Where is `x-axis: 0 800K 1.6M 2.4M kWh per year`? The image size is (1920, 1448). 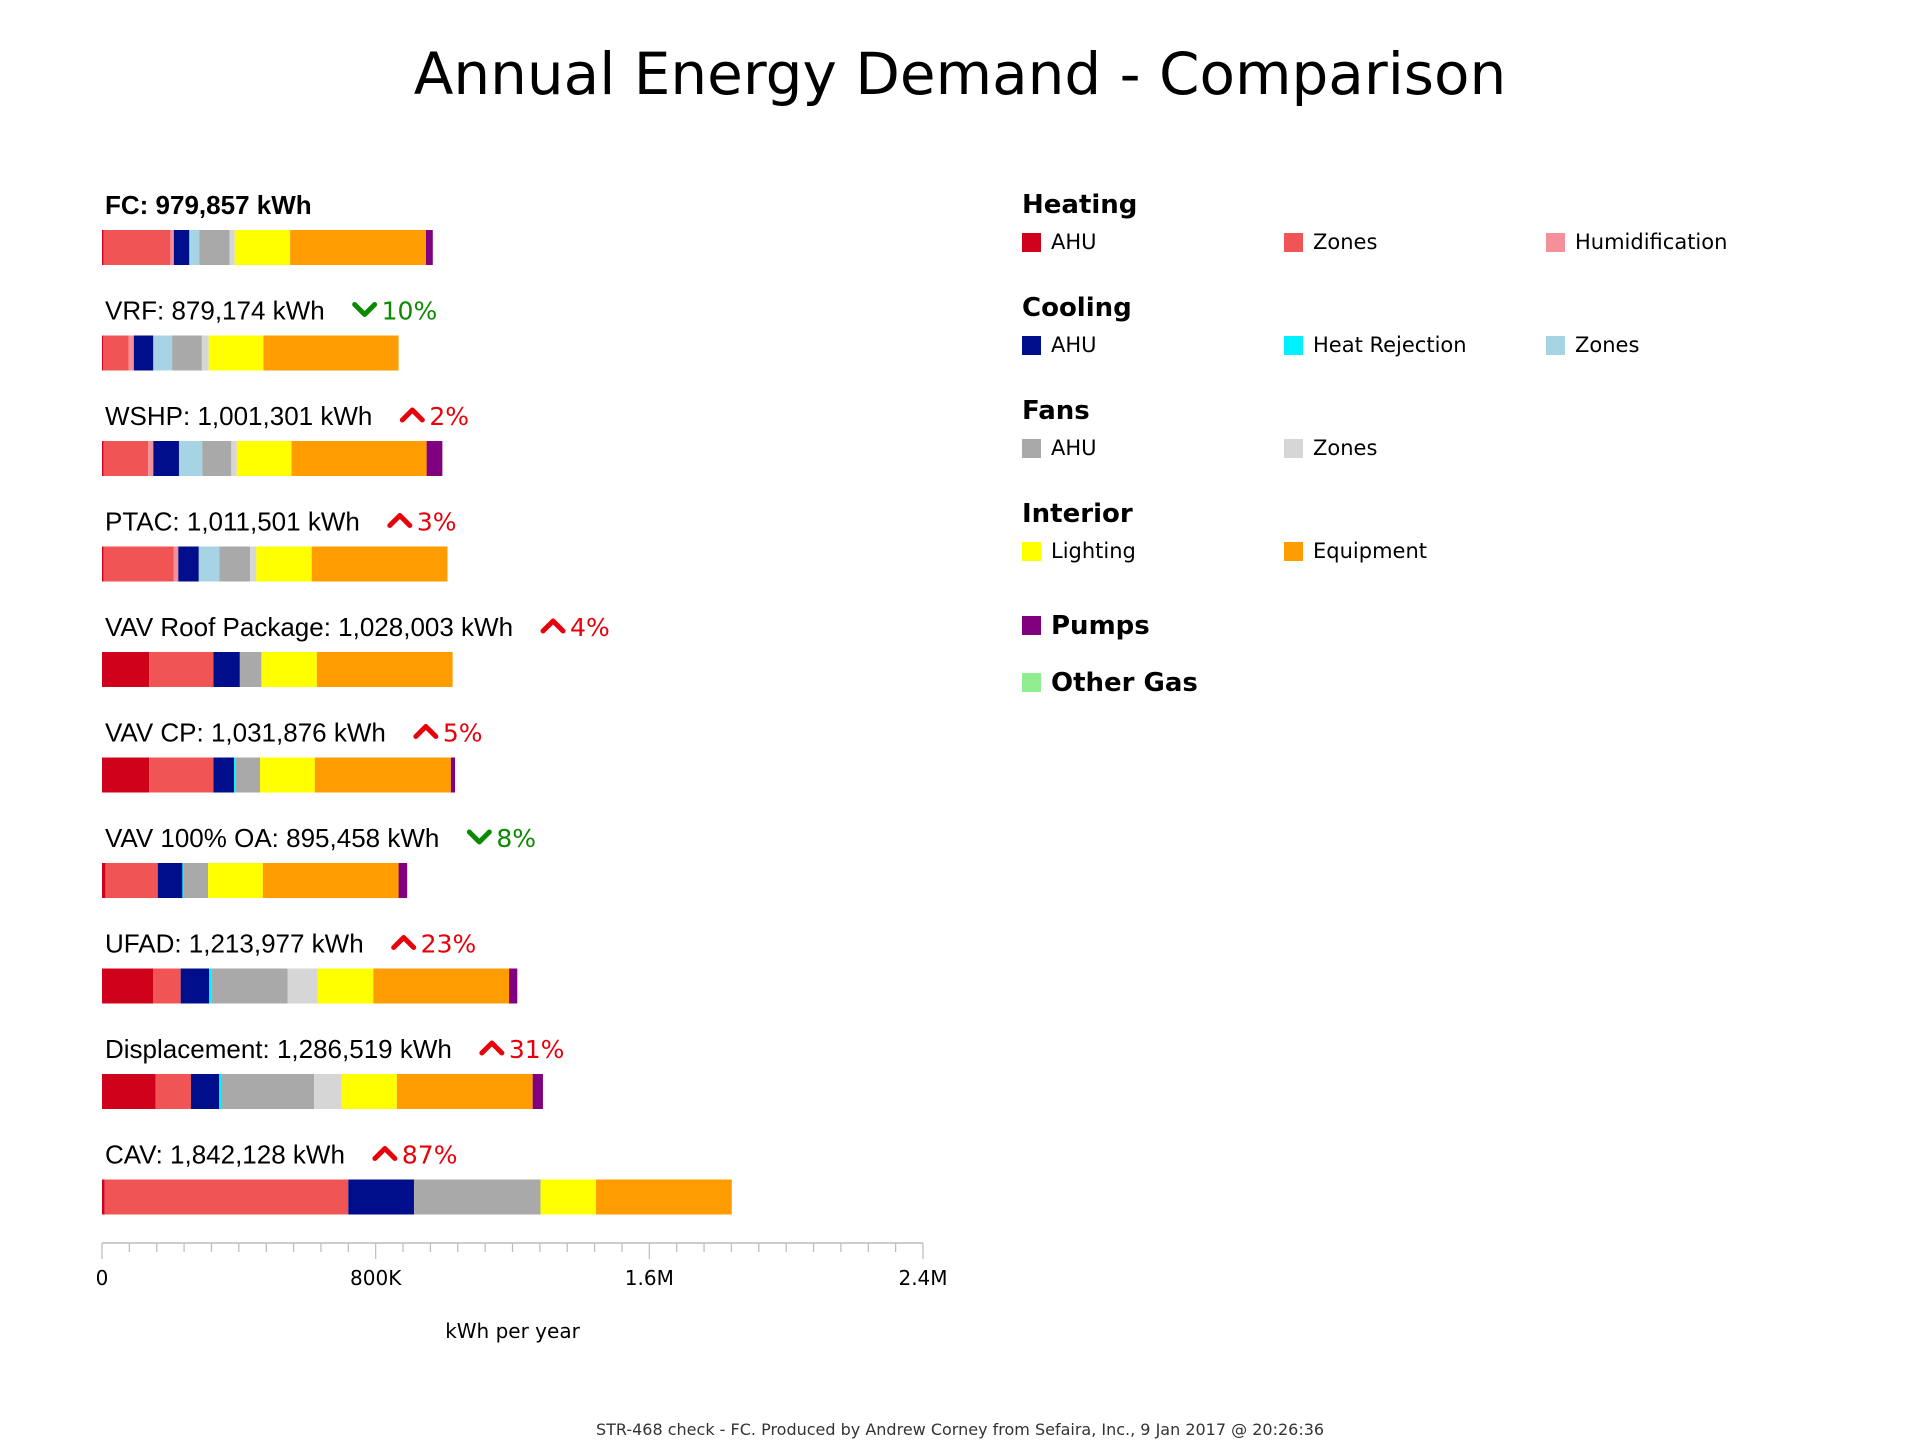
x-axis: 0 800K 1.6M 2.4M kWh per year is located at coordinates (522, 1292).